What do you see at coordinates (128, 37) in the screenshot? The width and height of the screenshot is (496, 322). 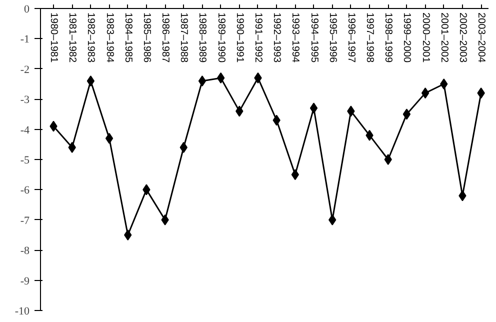 I see `x-tick-label: 1984–1985` at bounding box center [128, 37].